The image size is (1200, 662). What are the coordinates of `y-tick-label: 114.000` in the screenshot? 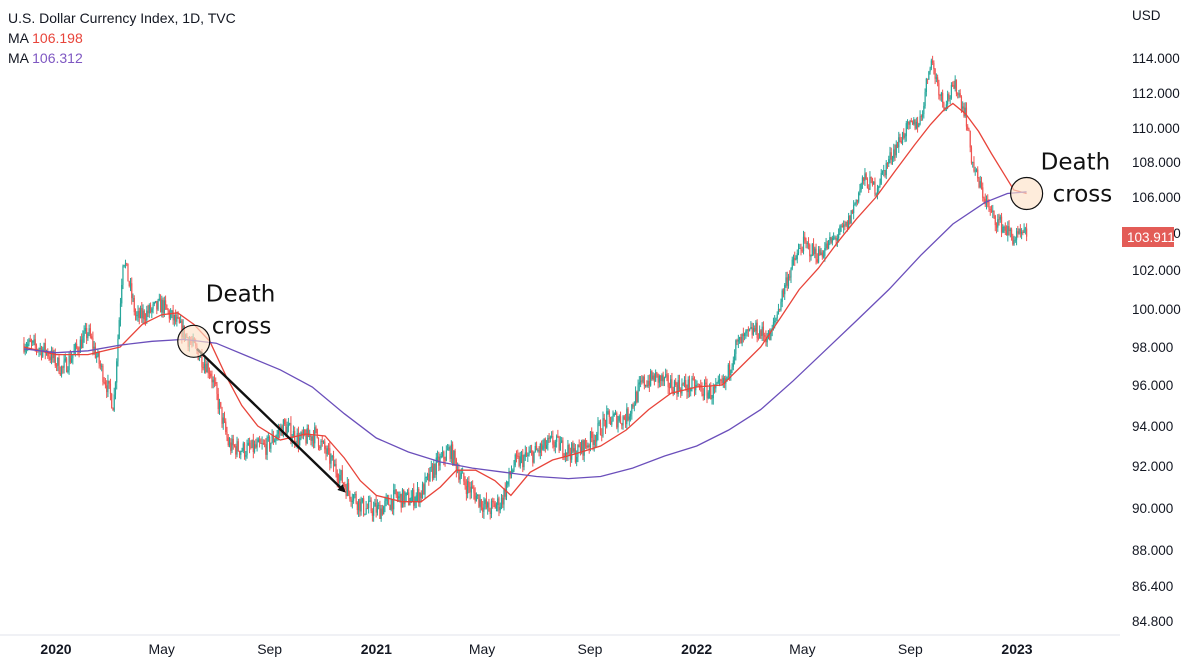 It's located at (1156, 58).